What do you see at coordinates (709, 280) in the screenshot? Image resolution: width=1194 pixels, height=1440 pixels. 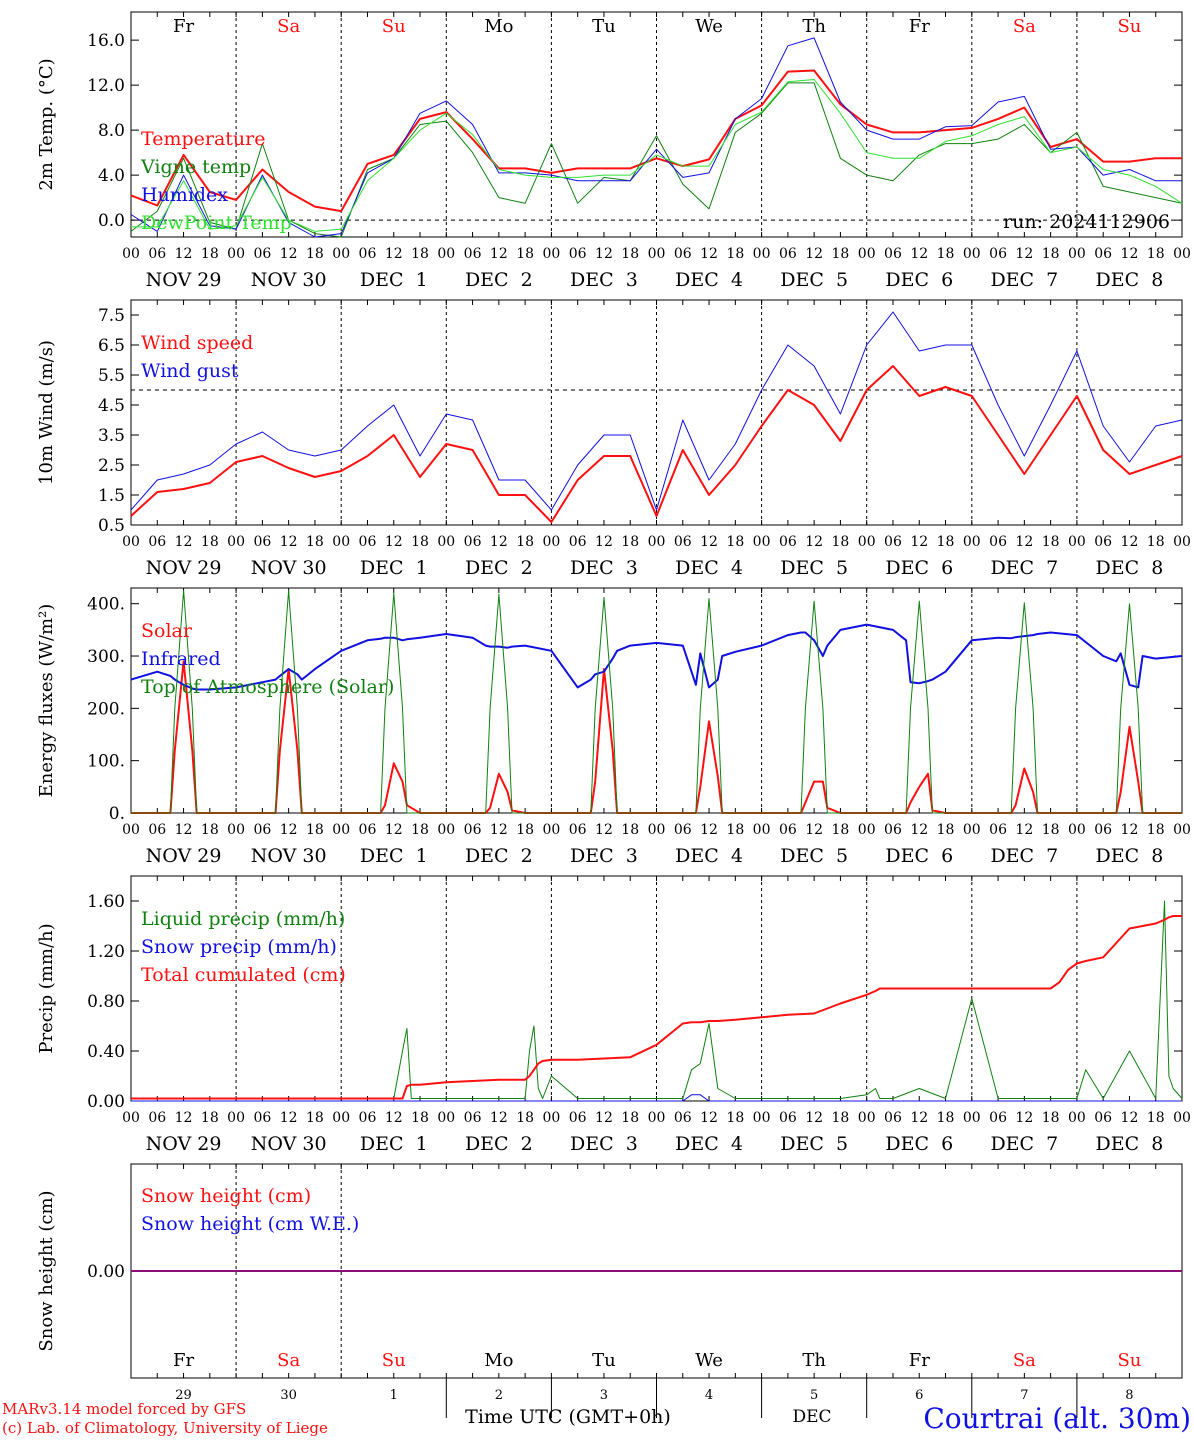 I see `date-label: DEC 4` at bounding box center [709, 280].